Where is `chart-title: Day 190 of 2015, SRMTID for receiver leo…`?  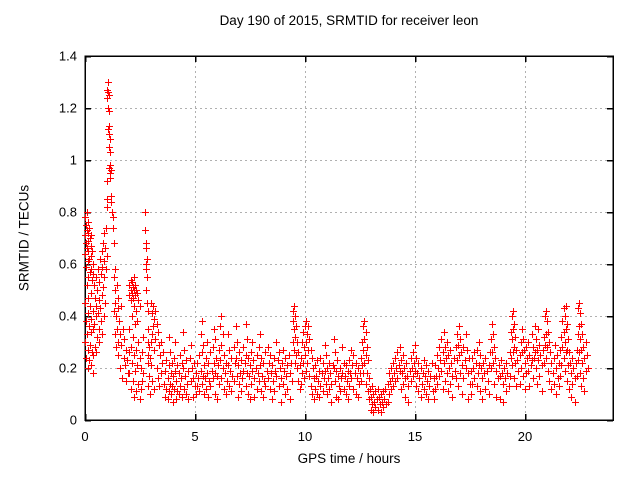 chart-title: Day 190 of 2015, SRMTID for receiver leo… is located at coordinates (349, 20).